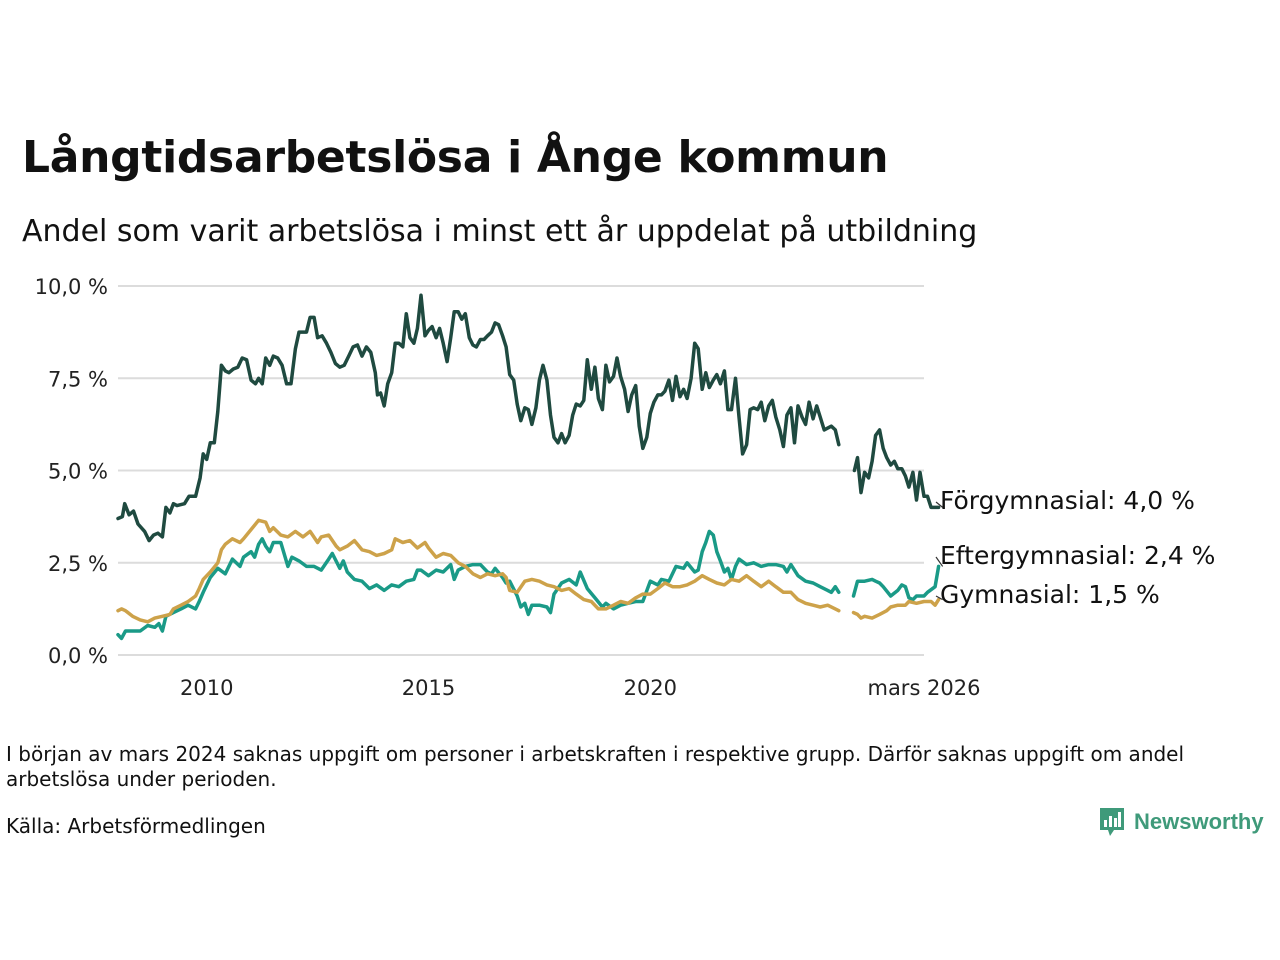 The height and width of the screenshot is (960, 1280). What do you see at coordinates (136, 826) in the screenshot?
I see `source-credit: Källa: Arbetsförmedlingen` at bounding box center [136, 826].